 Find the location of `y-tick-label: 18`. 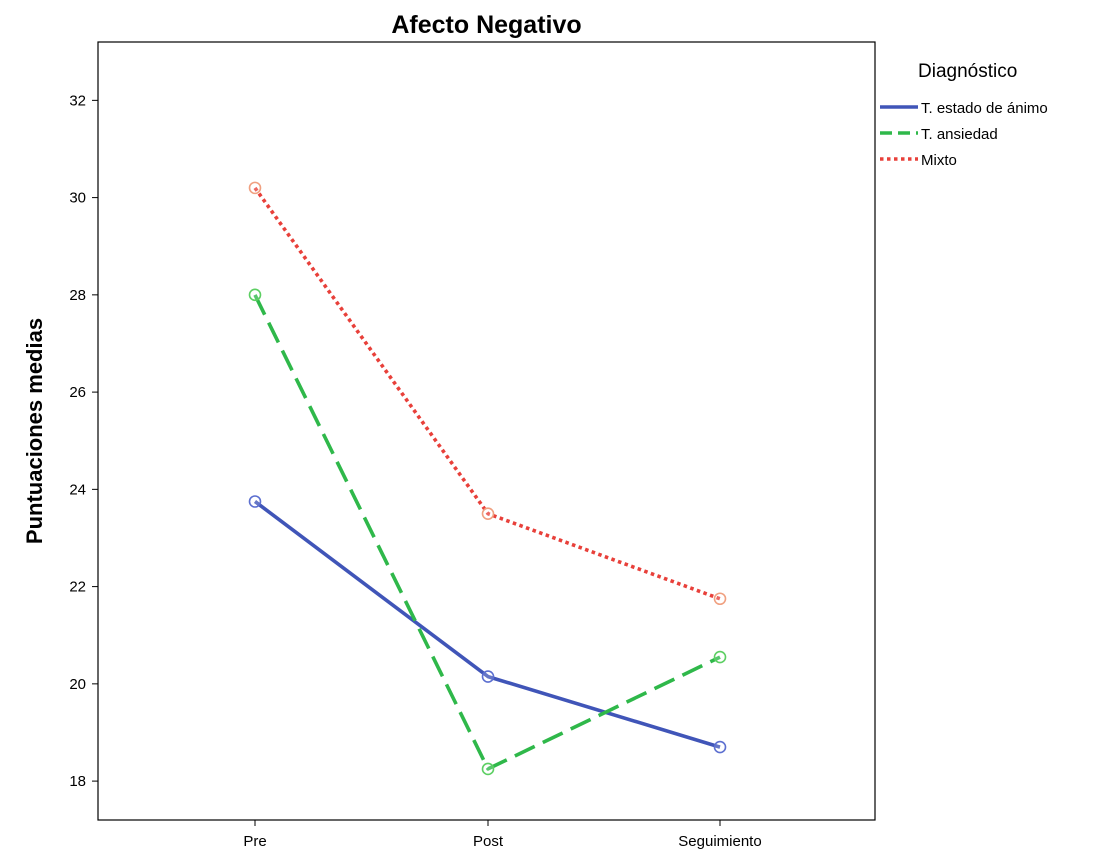

y-tick-label: 18 is located at coordinates (77, 781).